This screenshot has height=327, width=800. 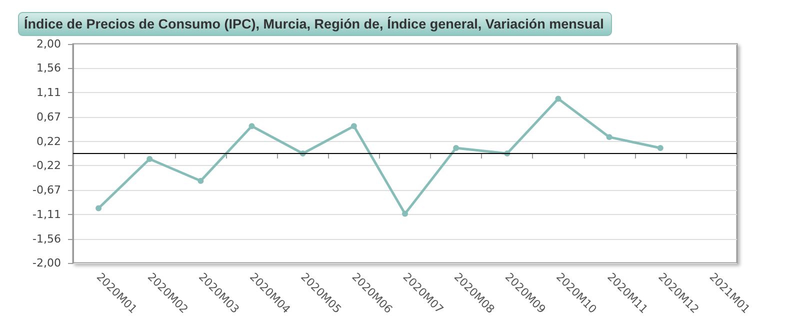 What do you see at coordinates (314, 24) in the screenshot?
I see `chart-title: Índice de Precios de Consumo (IPC), Murcia, Región de, Índice general, Variación mensual` at bounding box center [314, 24].